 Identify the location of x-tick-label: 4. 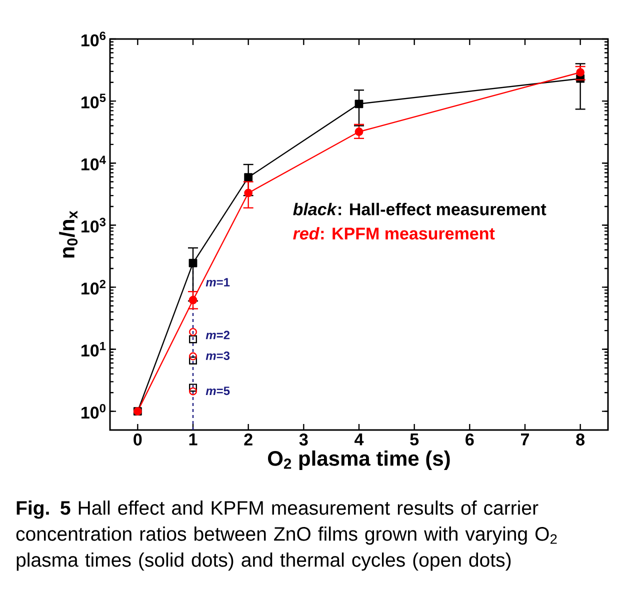
(359, 440).